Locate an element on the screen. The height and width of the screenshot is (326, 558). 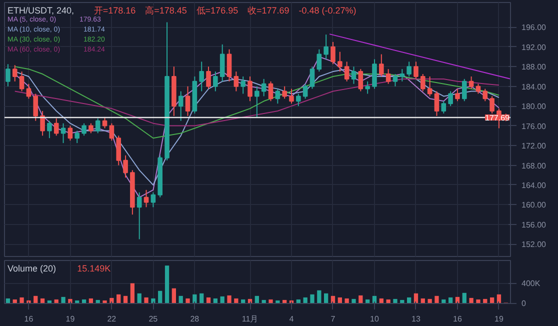
y-tick-label: 180.00 is located at coordinates (534, 107).